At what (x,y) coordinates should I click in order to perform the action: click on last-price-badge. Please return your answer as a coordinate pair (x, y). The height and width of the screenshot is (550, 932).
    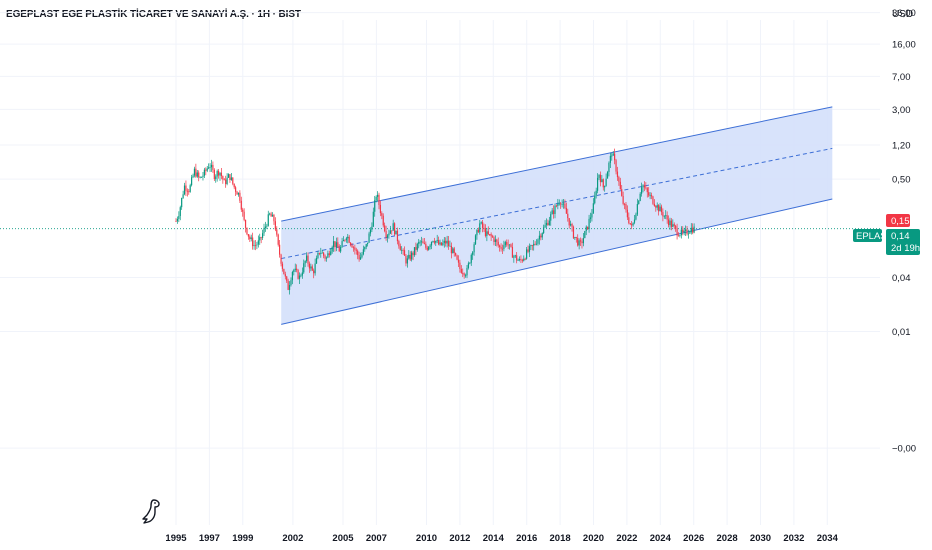
    Looking at the image, I should click on (903, 242).